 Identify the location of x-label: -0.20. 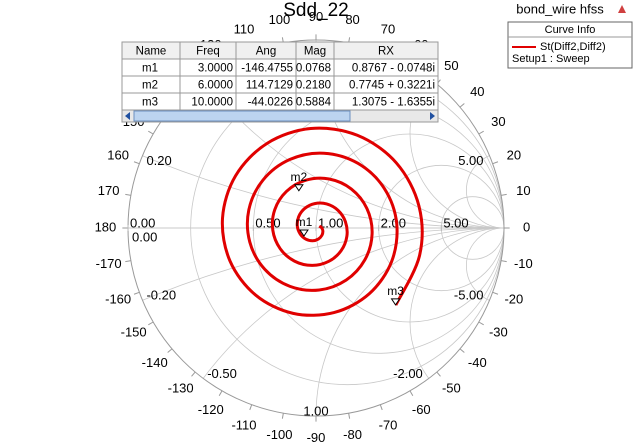
(161, 295).